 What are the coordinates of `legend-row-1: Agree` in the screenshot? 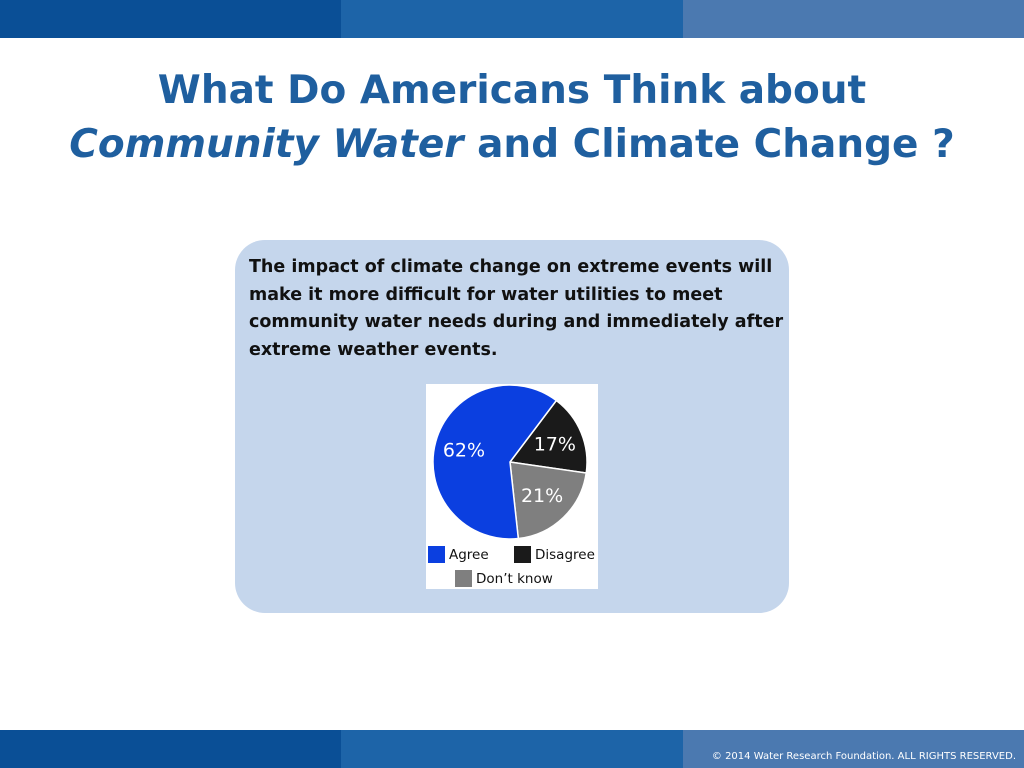 It's located at (458, 554).